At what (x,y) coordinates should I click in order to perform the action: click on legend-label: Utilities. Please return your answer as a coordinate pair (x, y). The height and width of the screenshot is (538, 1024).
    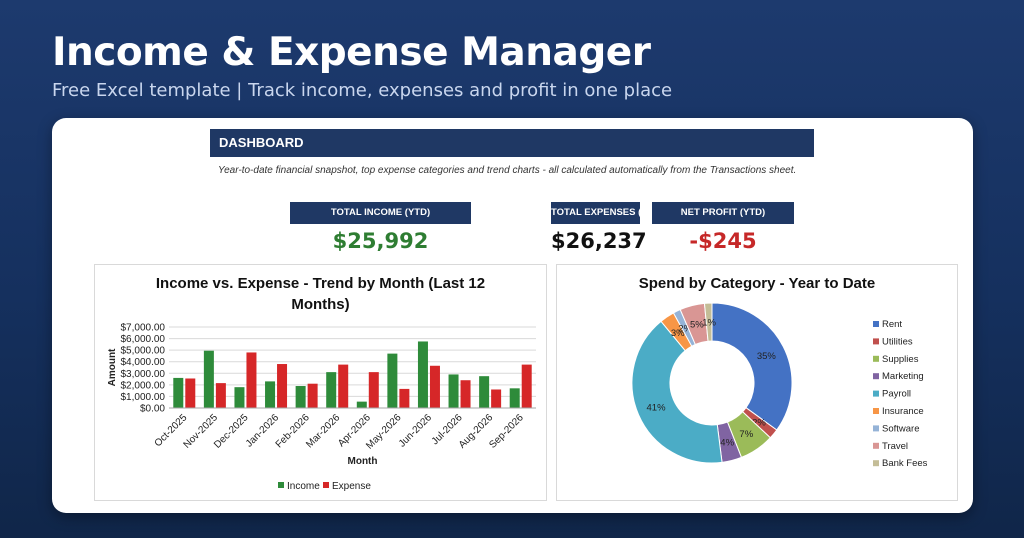
    Looking at the image, I should click on (897, 341).